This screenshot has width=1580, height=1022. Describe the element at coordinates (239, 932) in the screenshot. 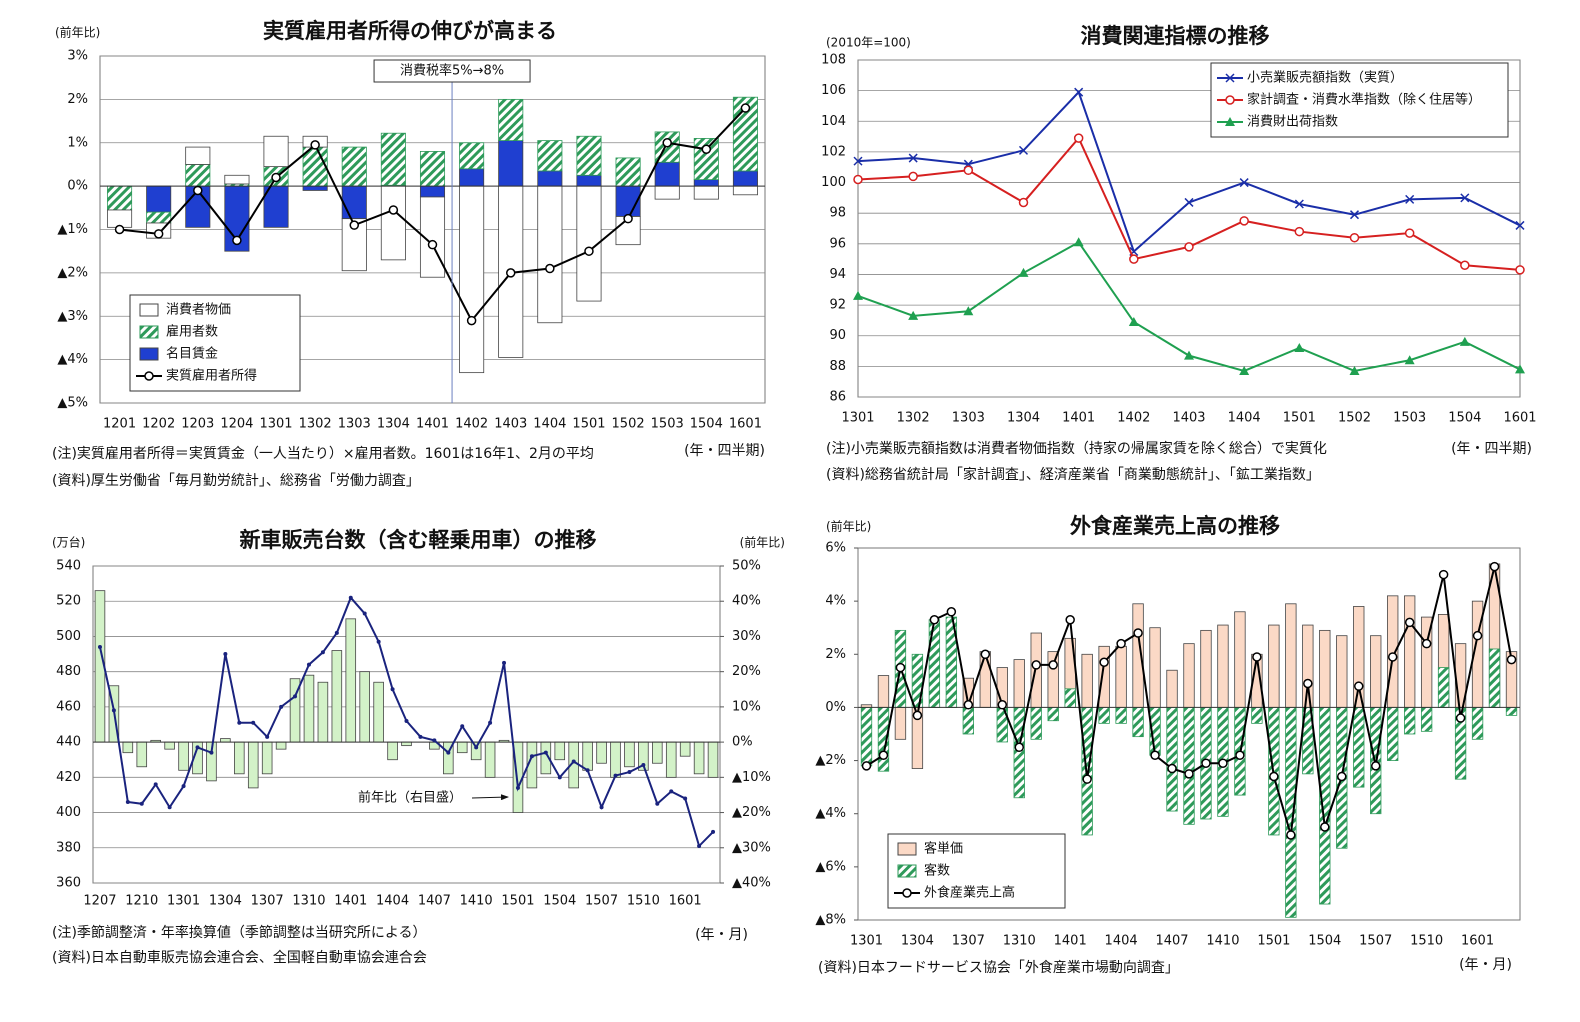

I see `note: (注)季節調整済・年率換算値（季節調整は当研究所による）` at that location.